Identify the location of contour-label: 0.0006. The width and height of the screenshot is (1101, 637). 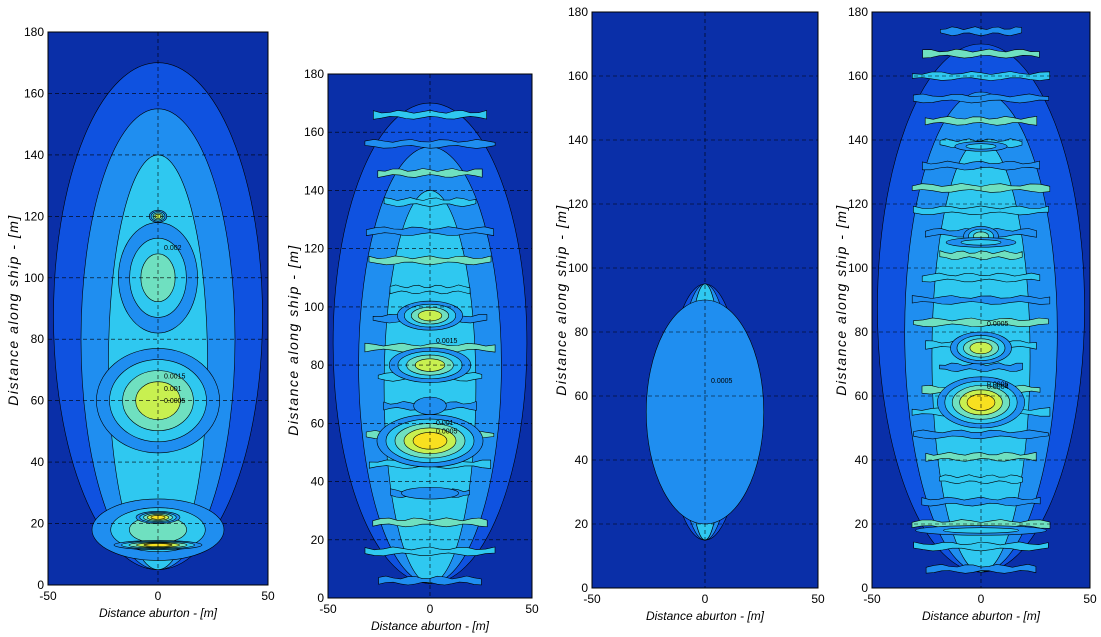
(998, 384).